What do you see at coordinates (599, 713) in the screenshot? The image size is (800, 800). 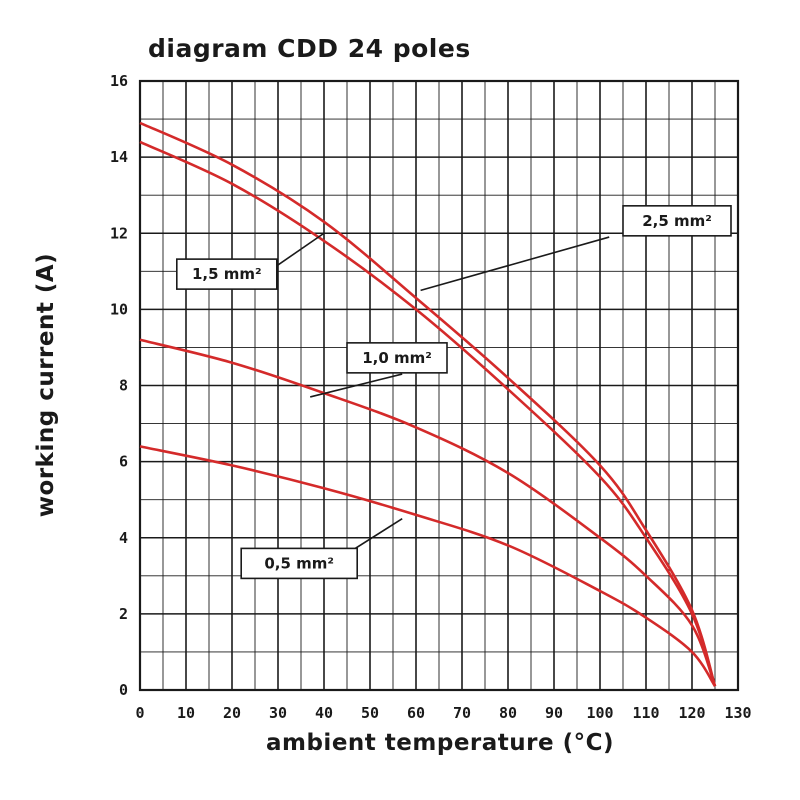 I see `x-tick-label: 100` at bounding box center [599, 713].